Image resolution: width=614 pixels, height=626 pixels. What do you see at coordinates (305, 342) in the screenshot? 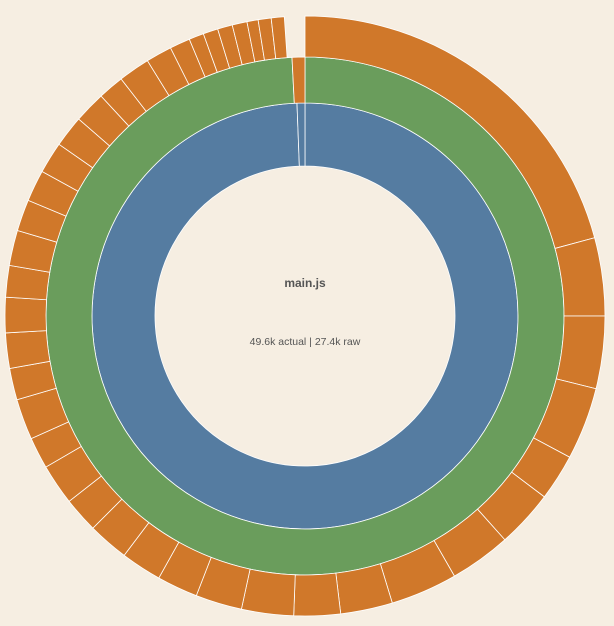
I see `chart-subtitle: 49.6k actual | 27.4k raw` at bounding box center [305, 342].